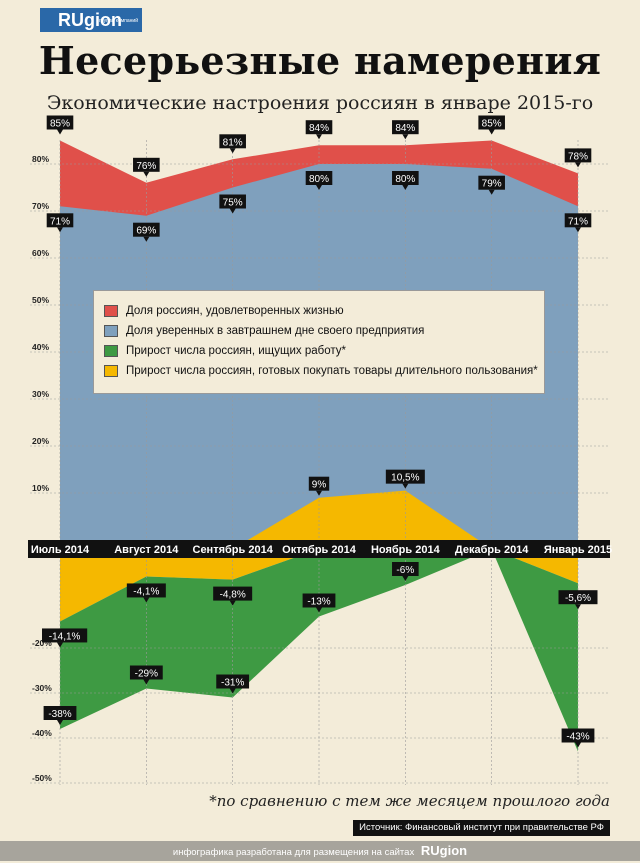 The image size is (640, 863). What do you see at coordinates (118, 21) in the screenshot?
I see `logo-small-text: группа компаний` at bounding box center [118, 21].